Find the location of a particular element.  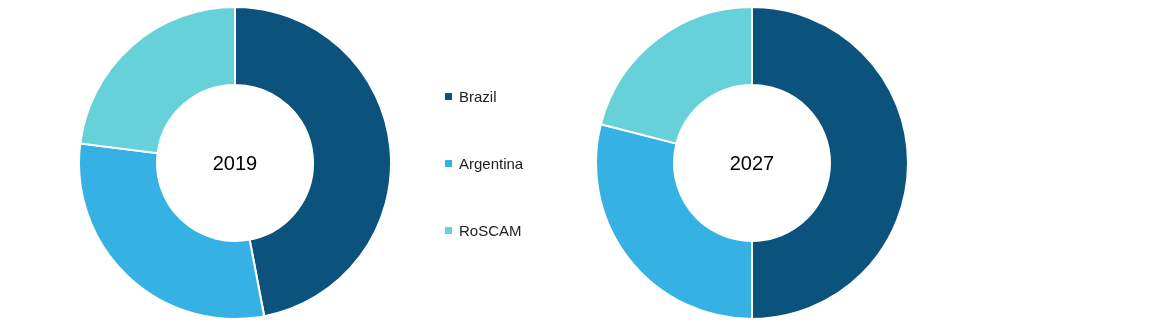

legend-label: RoSCAM is located at coordinates (490, 231).